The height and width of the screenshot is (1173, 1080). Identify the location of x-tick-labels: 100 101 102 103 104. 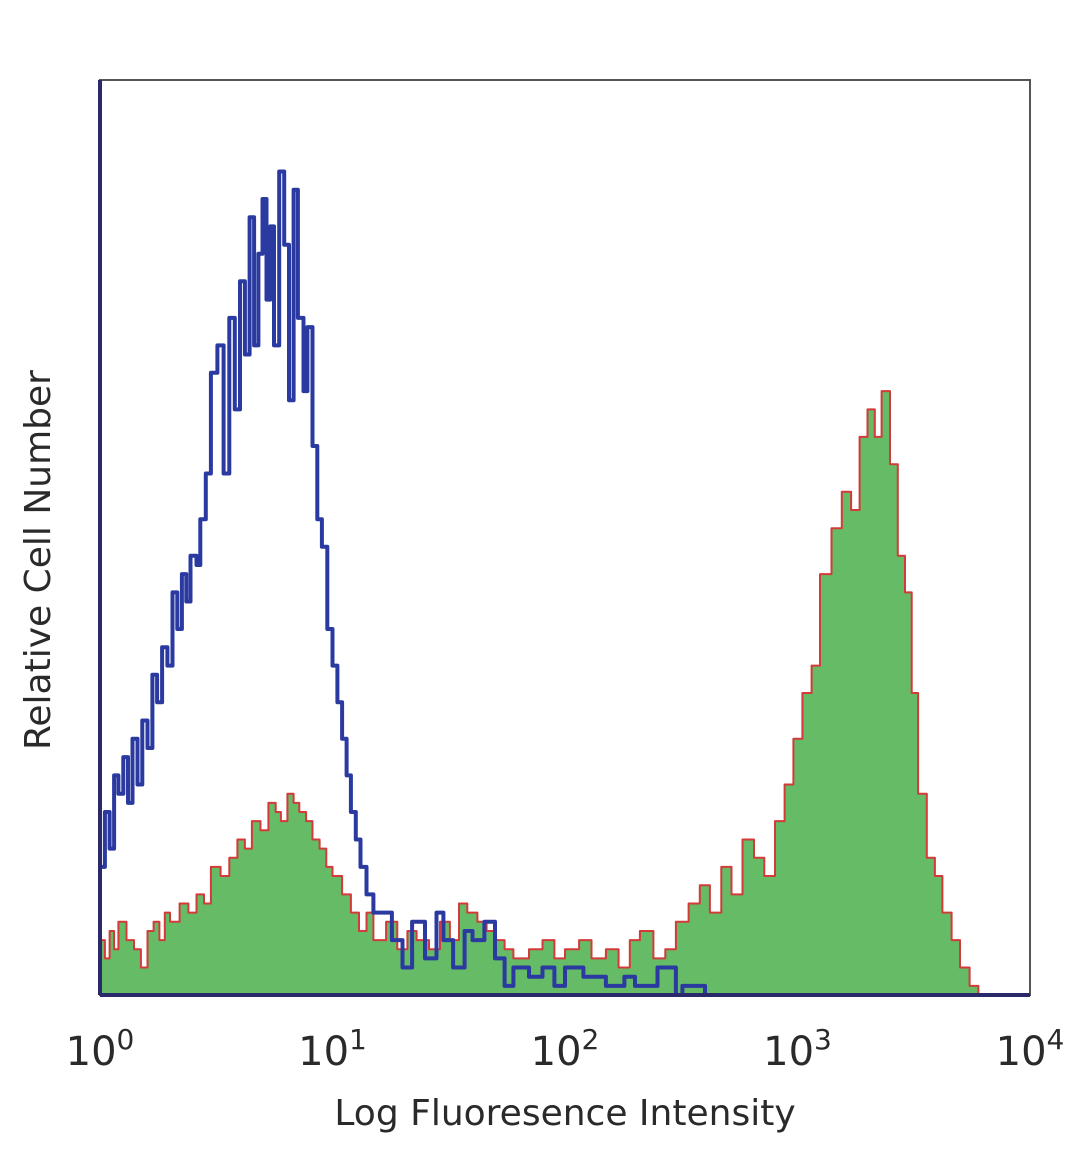
(565, 1049).